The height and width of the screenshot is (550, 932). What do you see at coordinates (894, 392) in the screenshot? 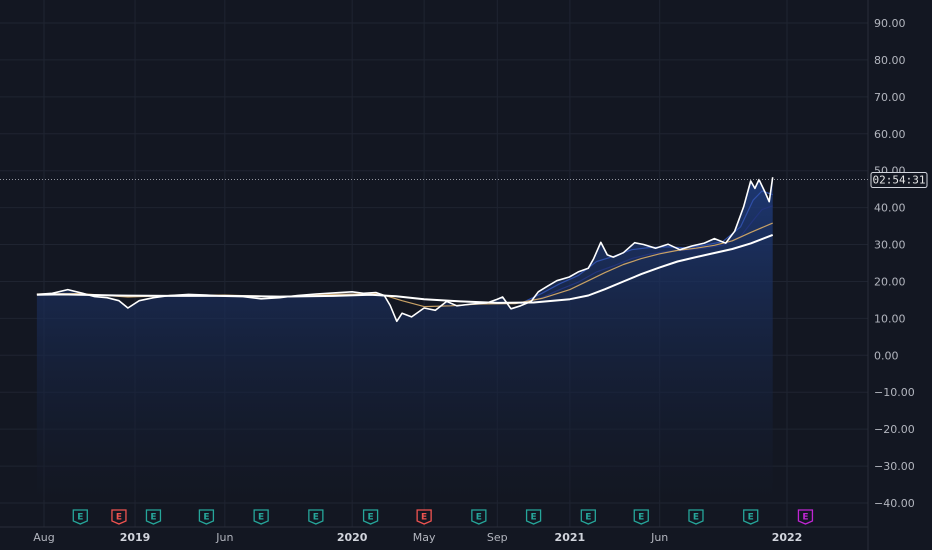
I see `y-tick-label: −10.00` at bounding box center [894, 392].